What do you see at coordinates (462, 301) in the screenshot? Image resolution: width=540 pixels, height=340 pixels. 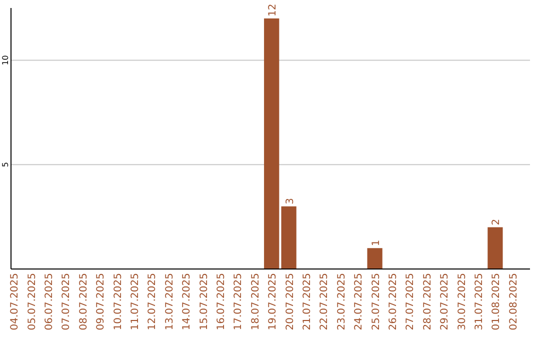 I see `x-tick-label: 30.07.2025` at bounding box center [462, 301].